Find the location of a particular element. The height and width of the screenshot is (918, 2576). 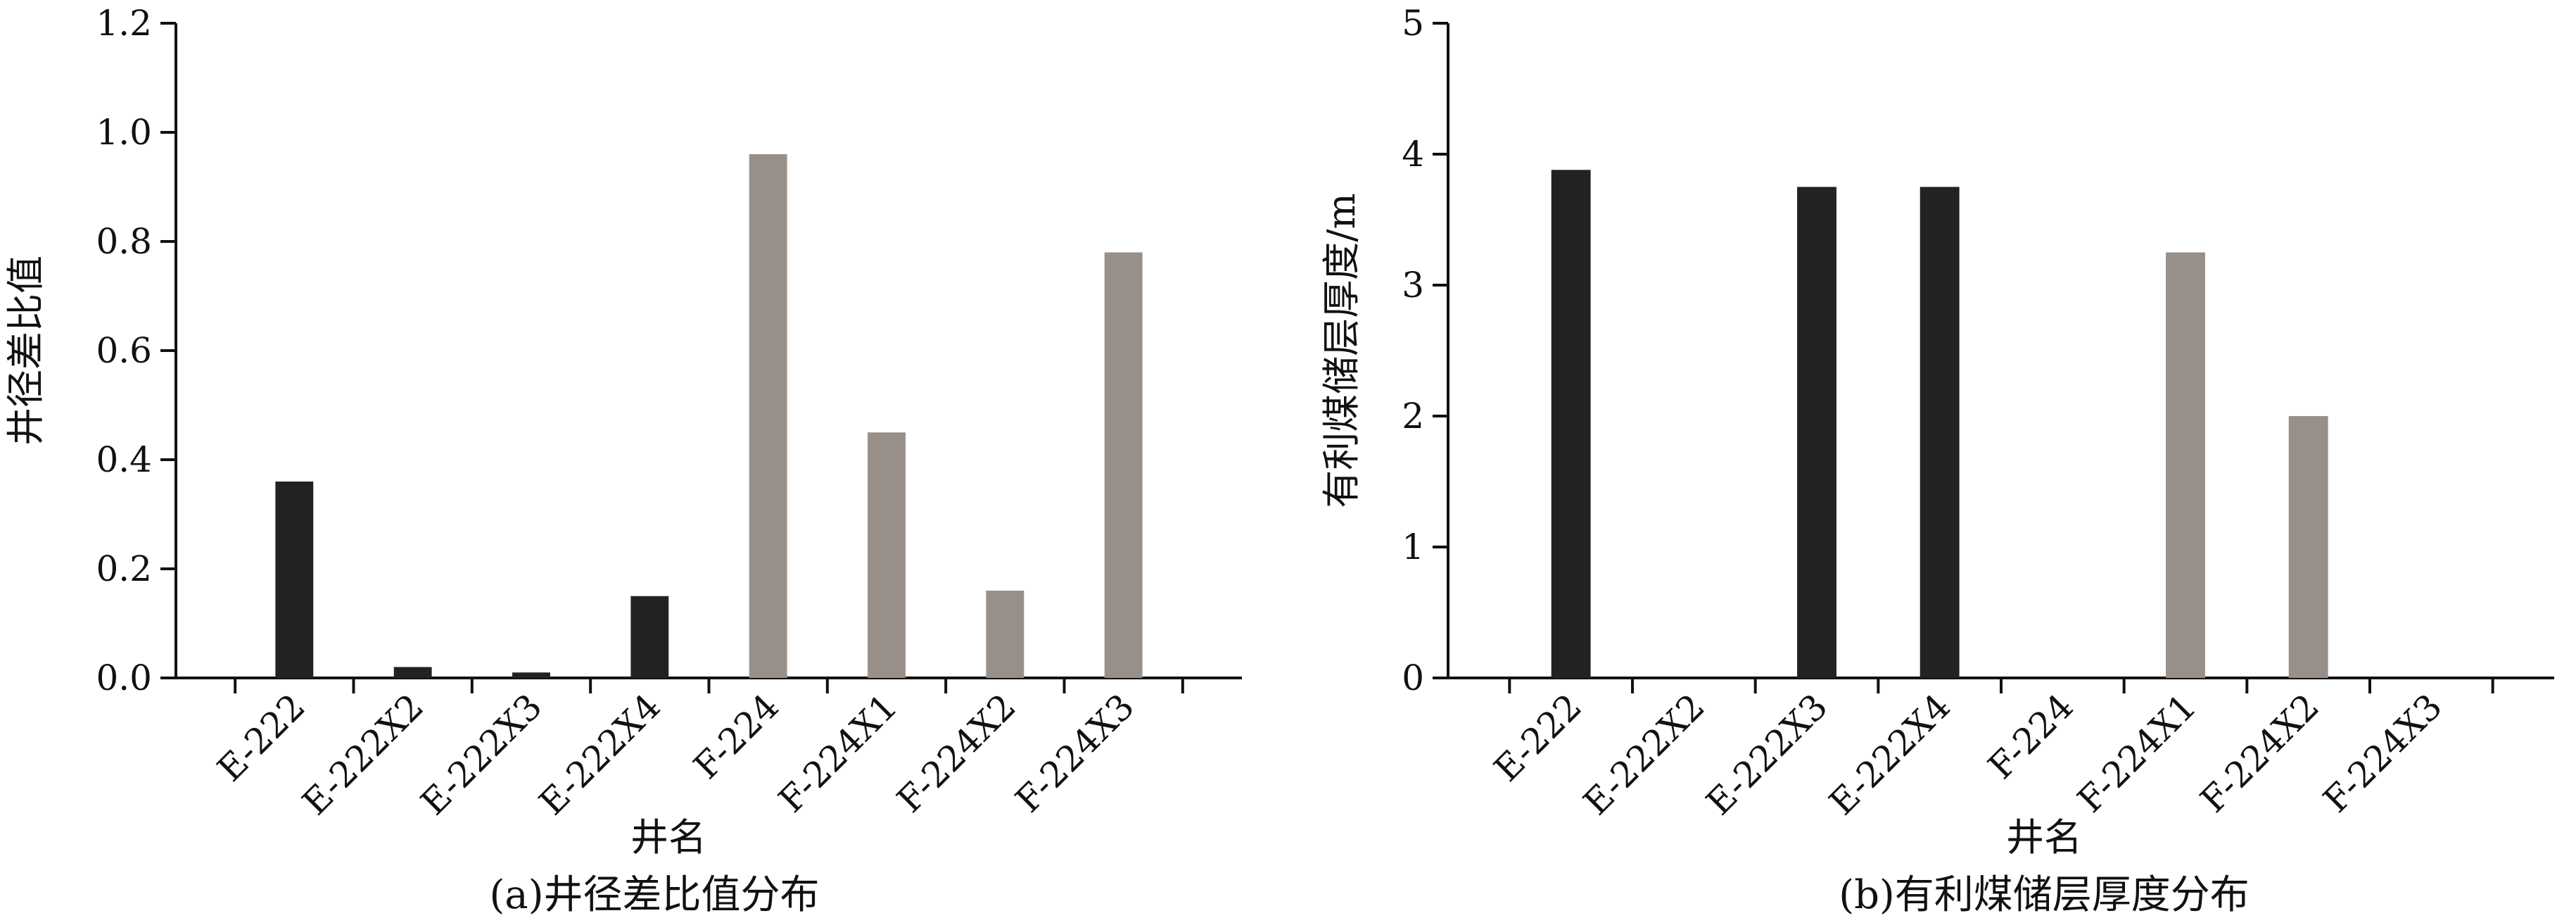

y-tick-label: 1.0 is located at coordinates (124, 133).